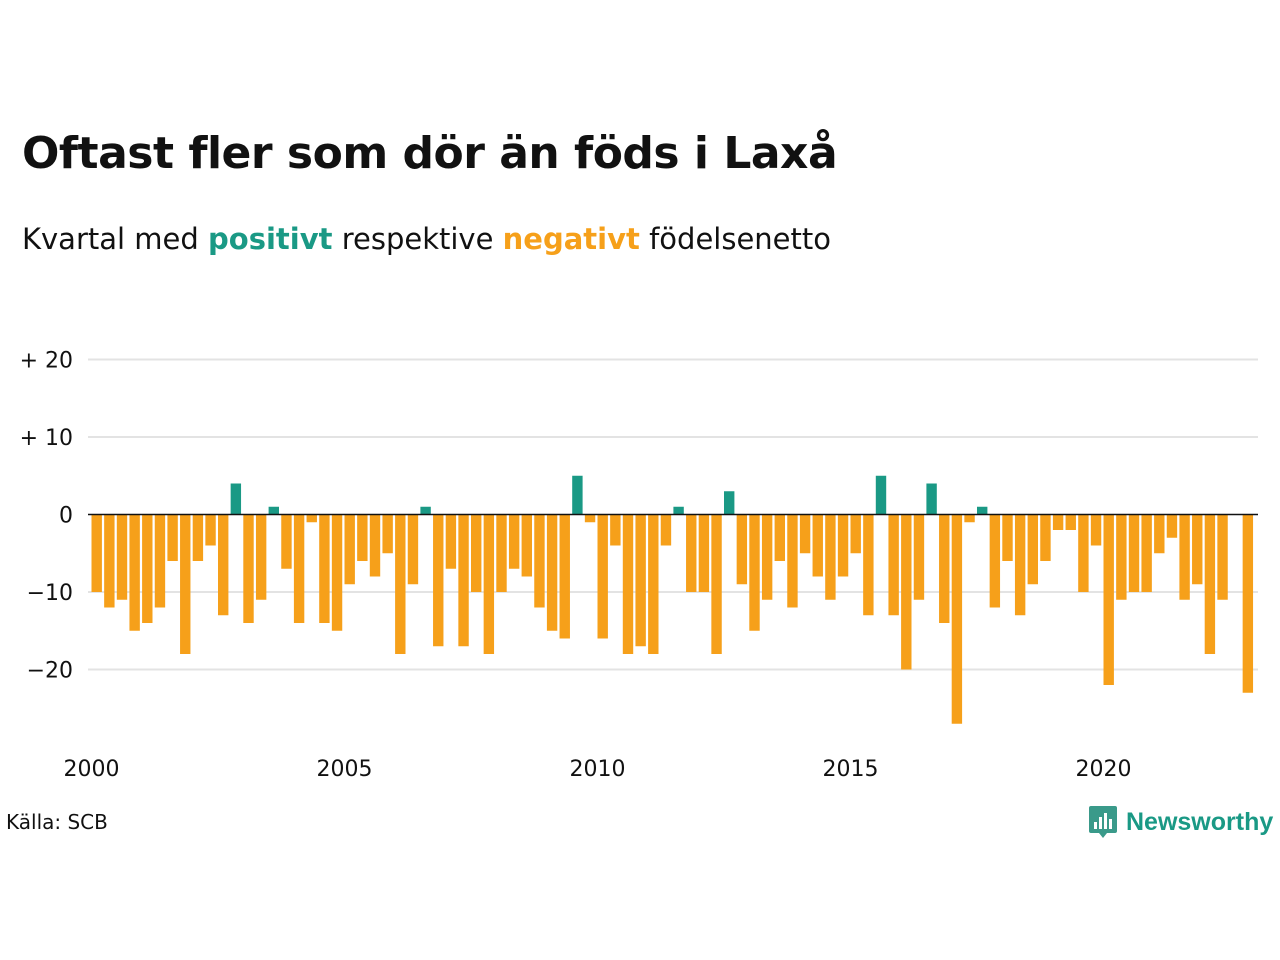  What do you see at coordinates (46, 438) in the screenshot?
I see `y-tick-label: + 10` at bounding box center [46, 438].